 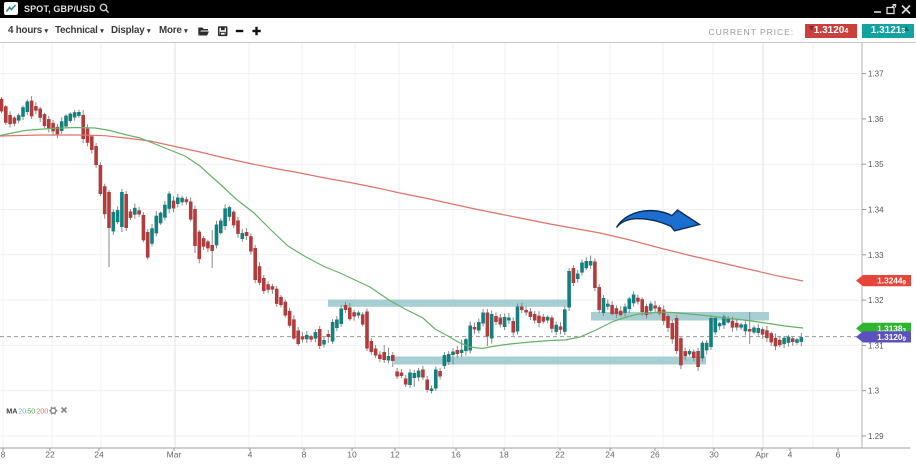 I want to click on svg-text: 26, so click(x=655, y=455).